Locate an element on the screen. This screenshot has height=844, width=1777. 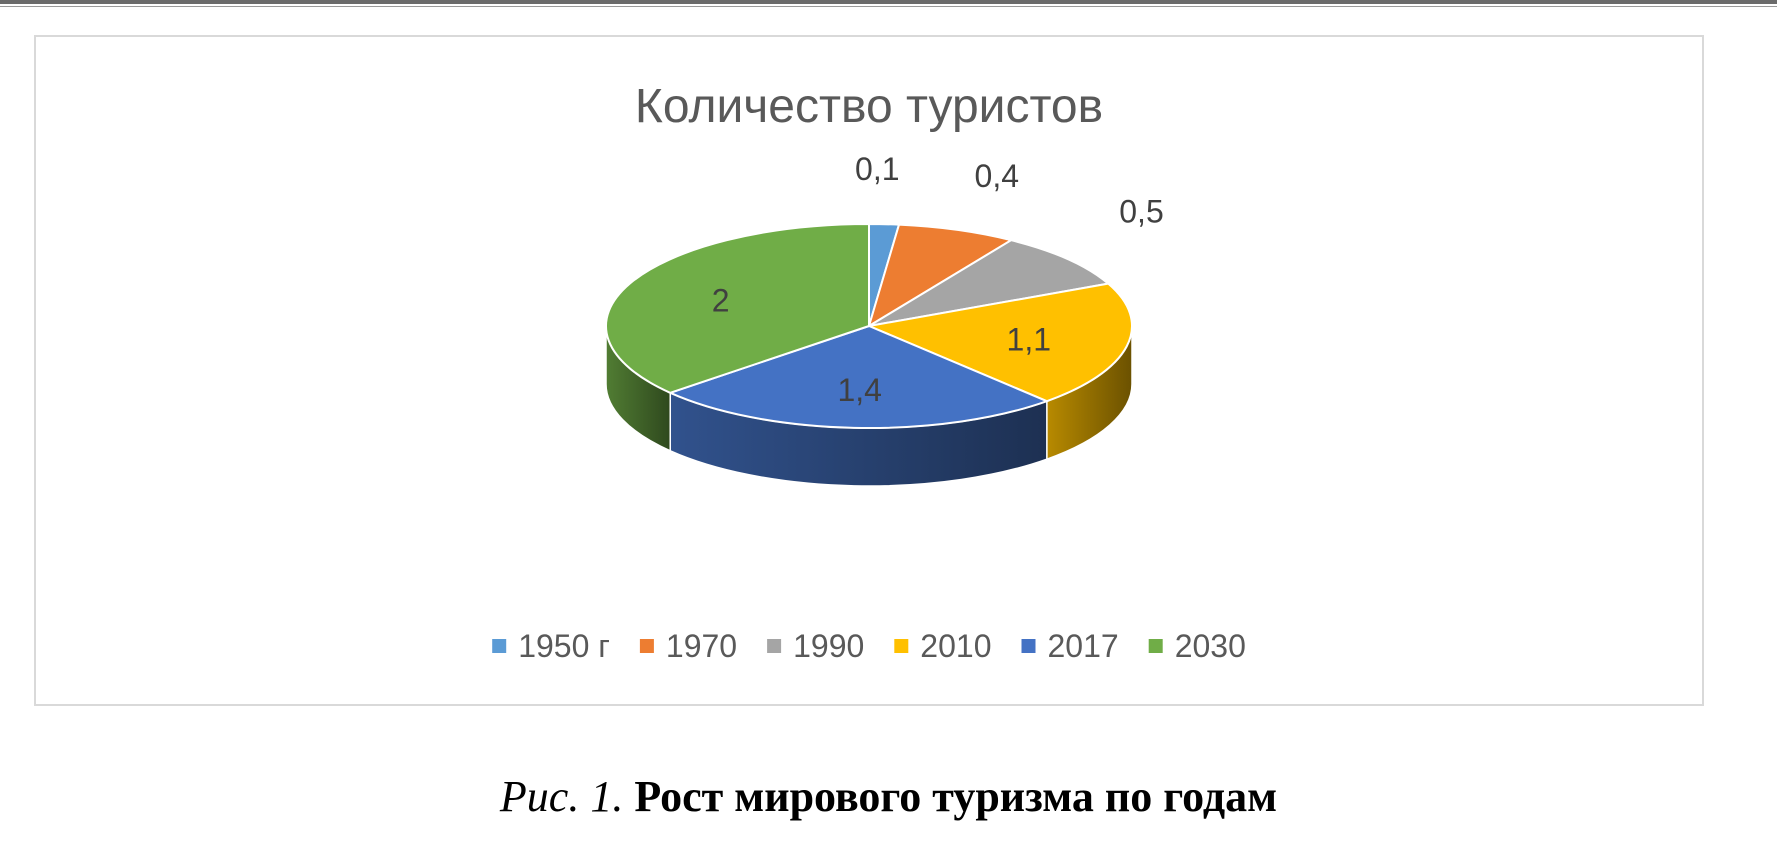
legend: 1950 г 1970 1990 2010 2017 2030 is located at coordinates (869, 646).